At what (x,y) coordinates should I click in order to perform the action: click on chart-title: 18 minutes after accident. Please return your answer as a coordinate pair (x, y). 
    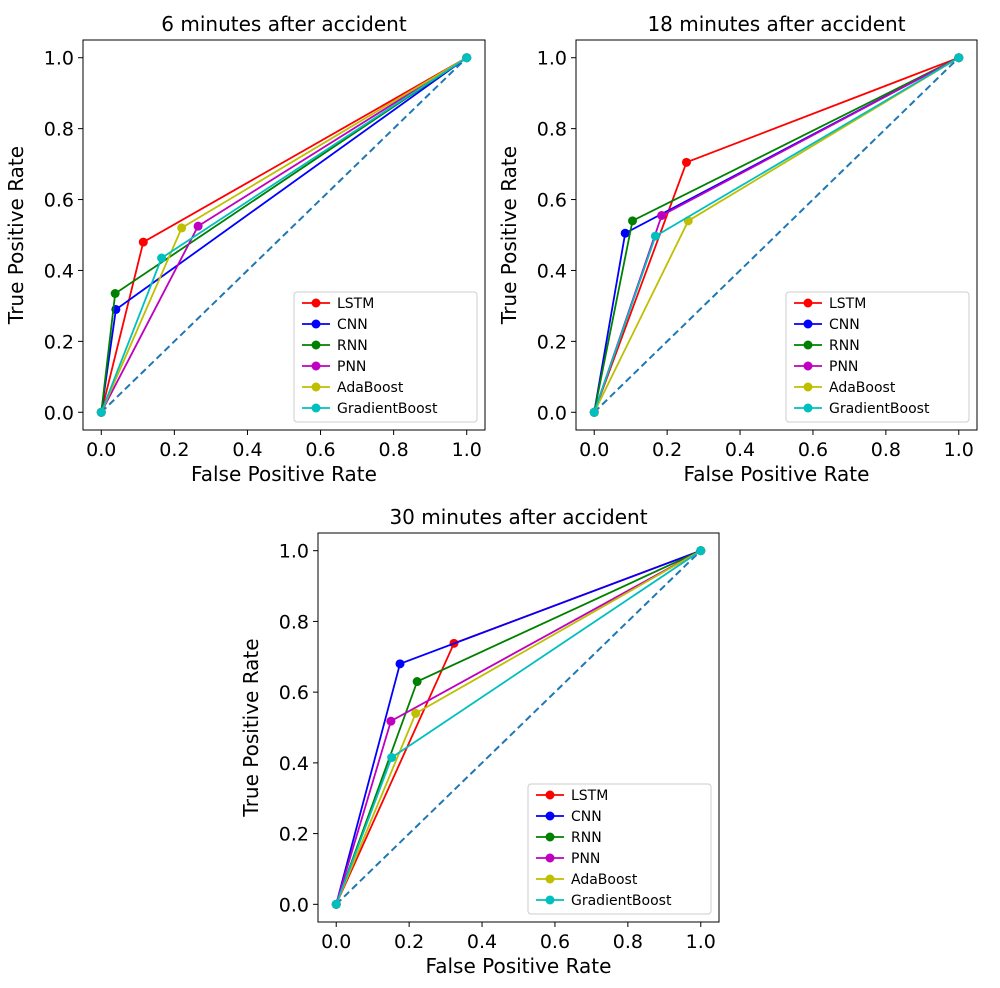
    Looking at the image, I should click on (776, 24).